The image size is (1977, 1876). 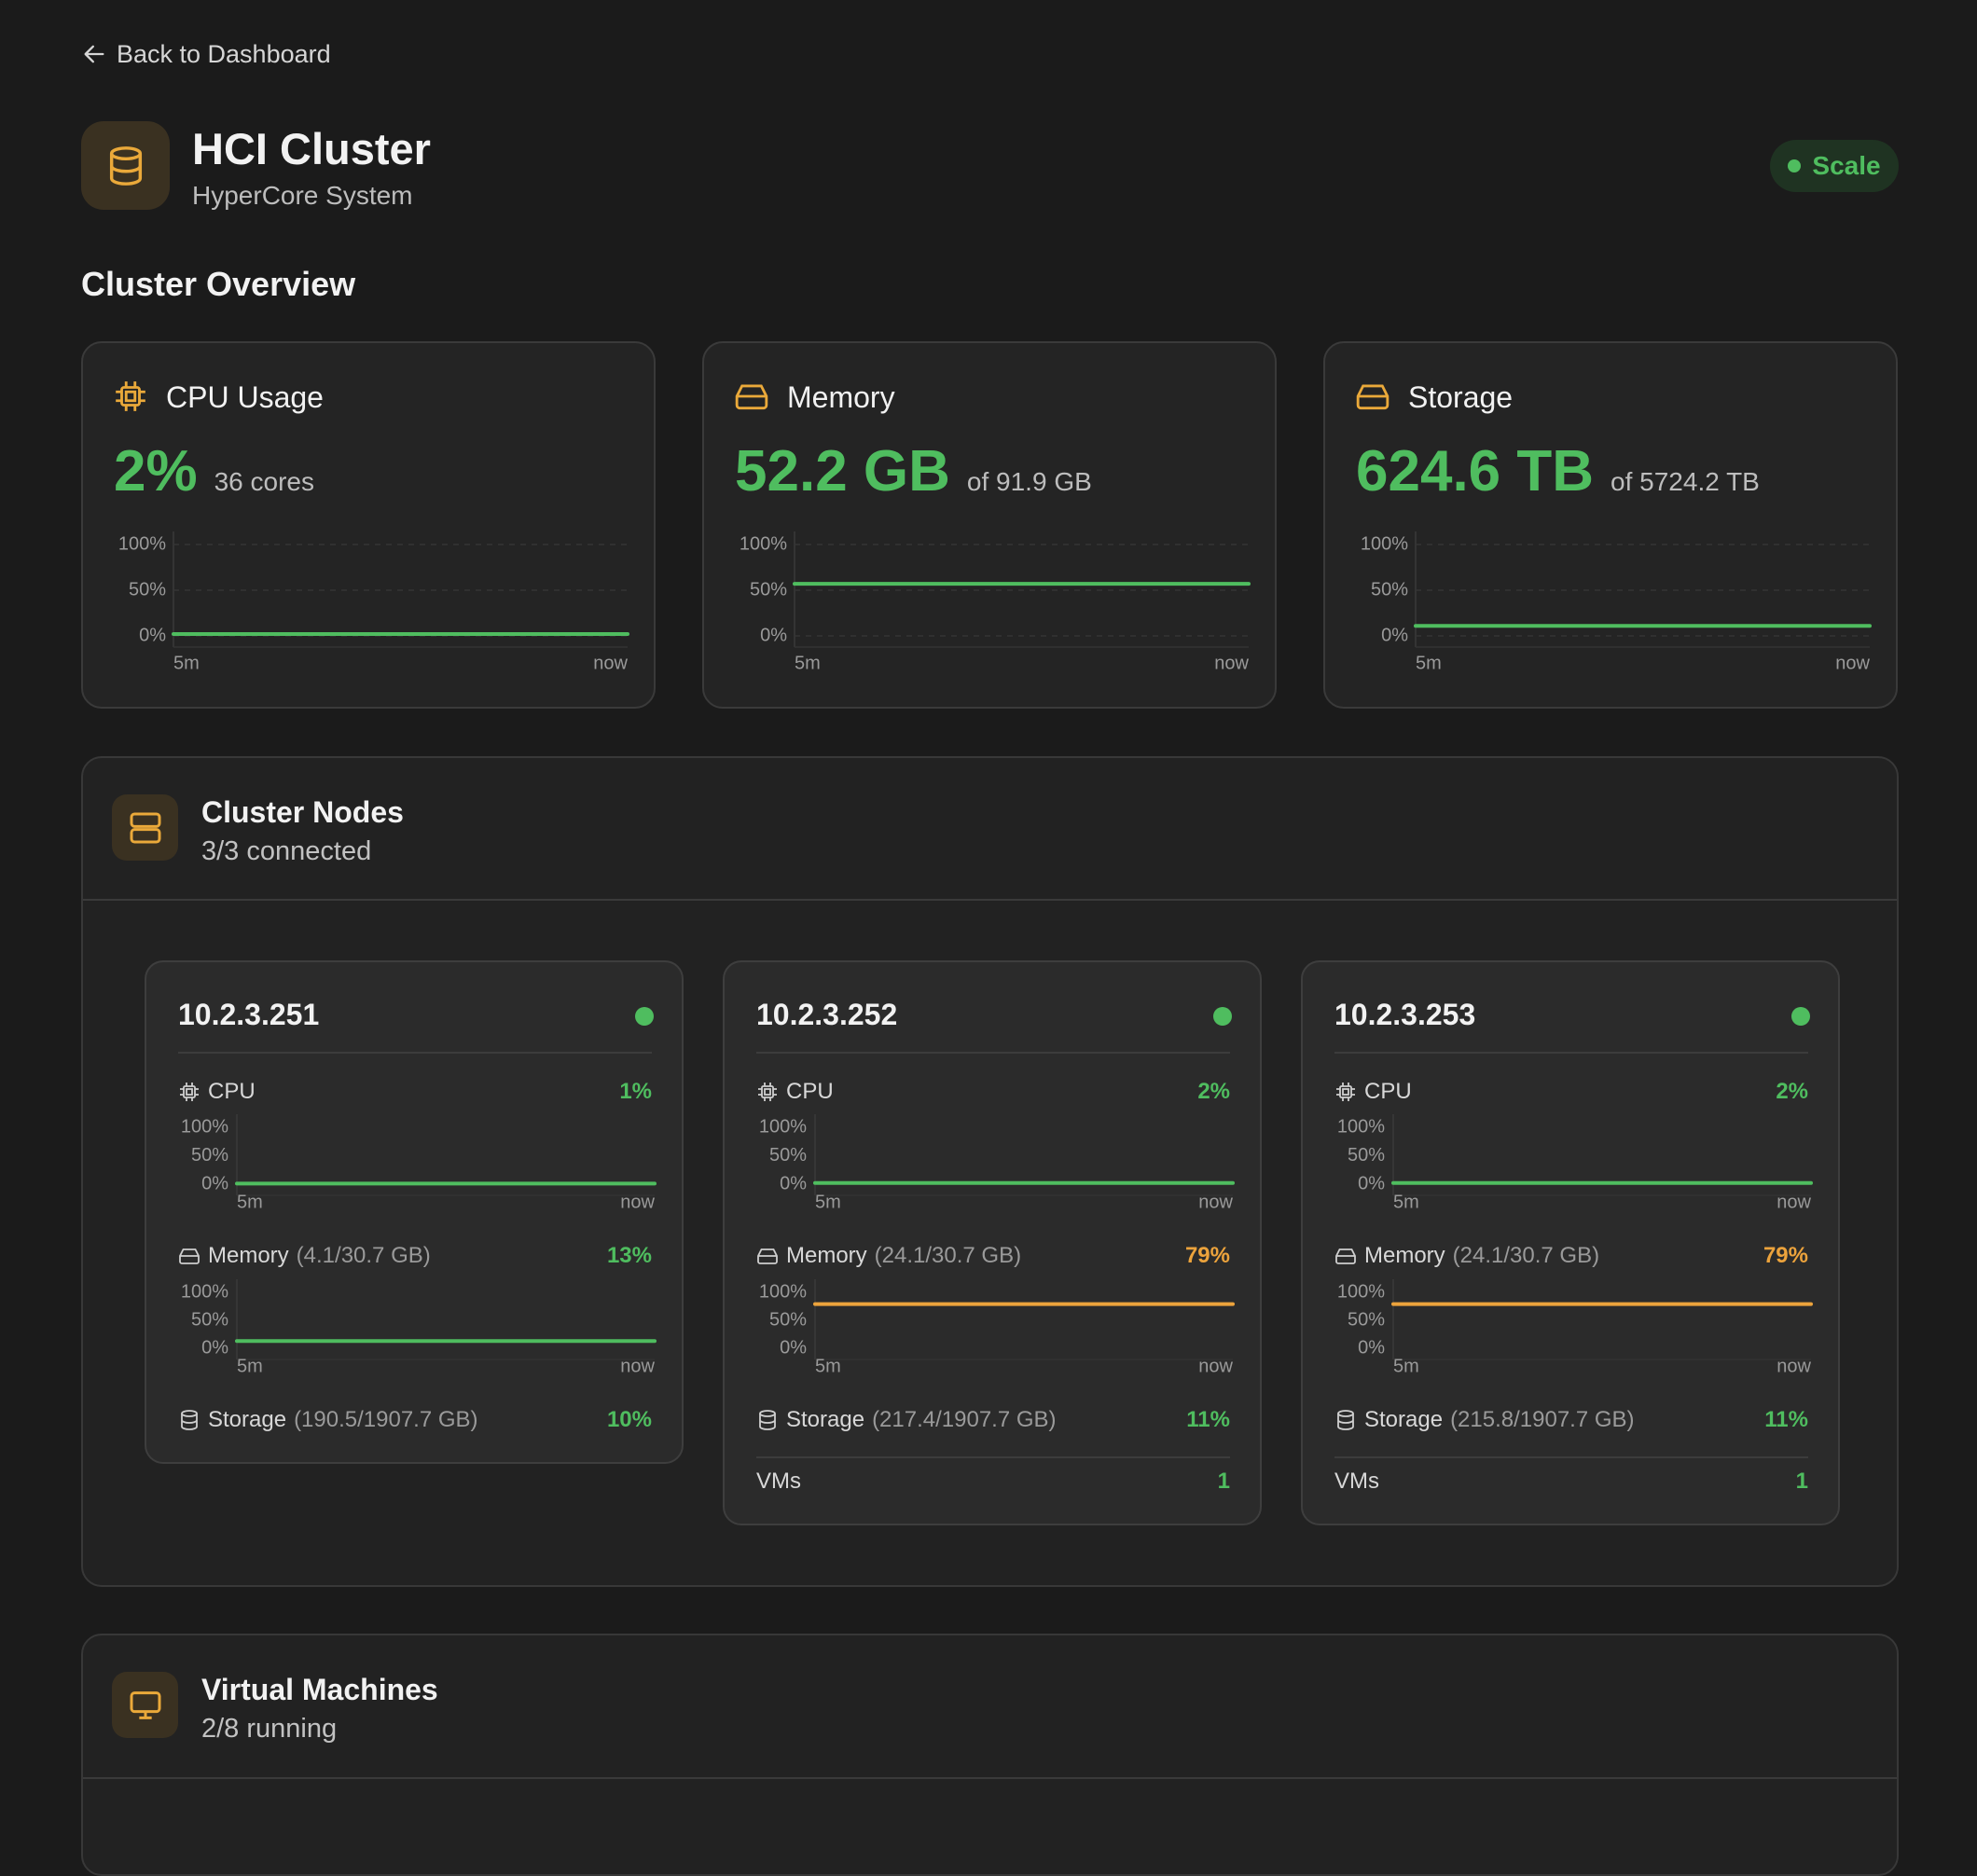 I want to click on card-detail: 36 cores, so click(x=264, y=482).